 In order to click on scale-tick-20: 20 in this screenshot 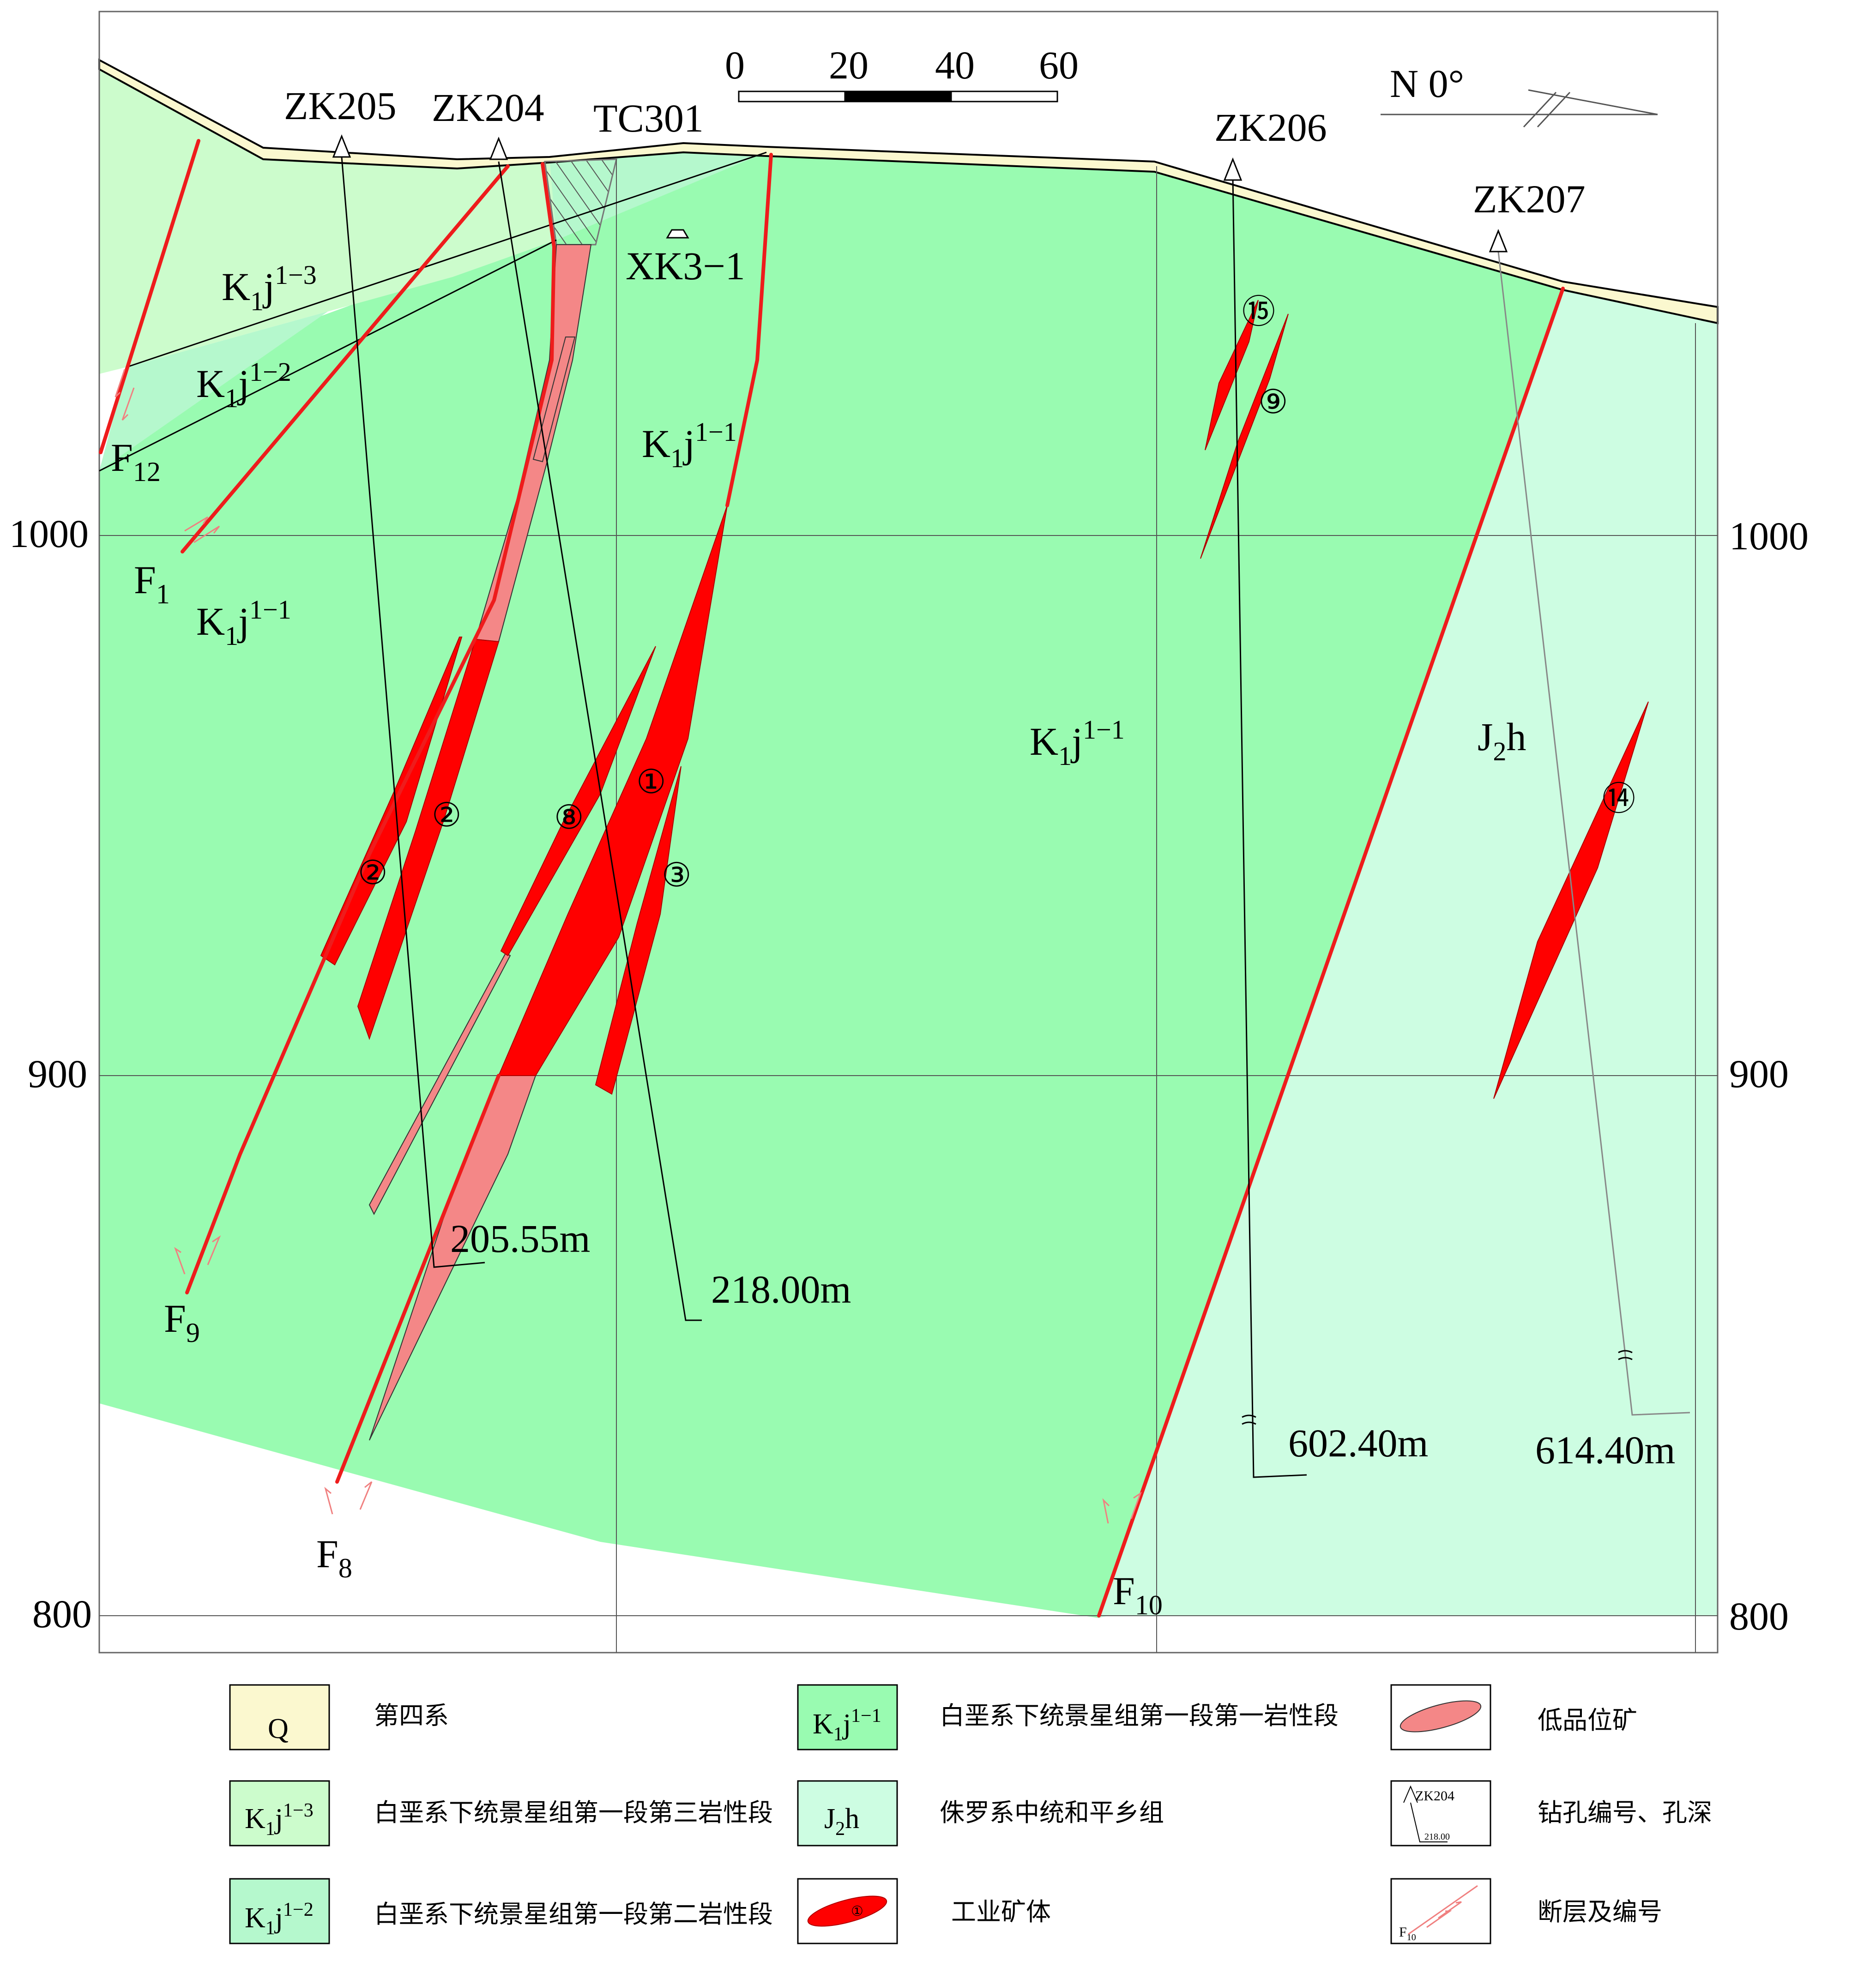, I will do `click(849, 65)`.